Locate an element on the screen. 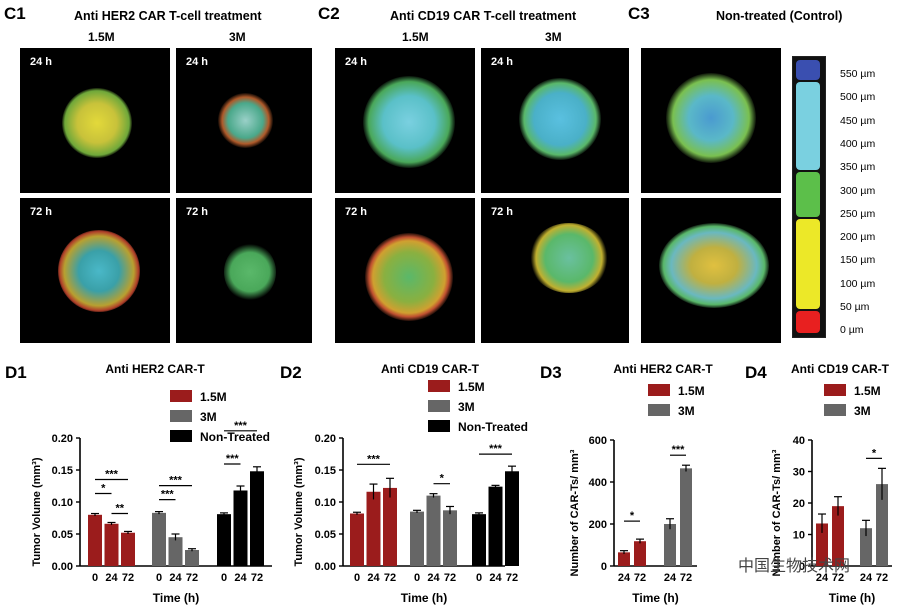  c2-image-3m-72h: 72 h is located at coordinates (555, 270).